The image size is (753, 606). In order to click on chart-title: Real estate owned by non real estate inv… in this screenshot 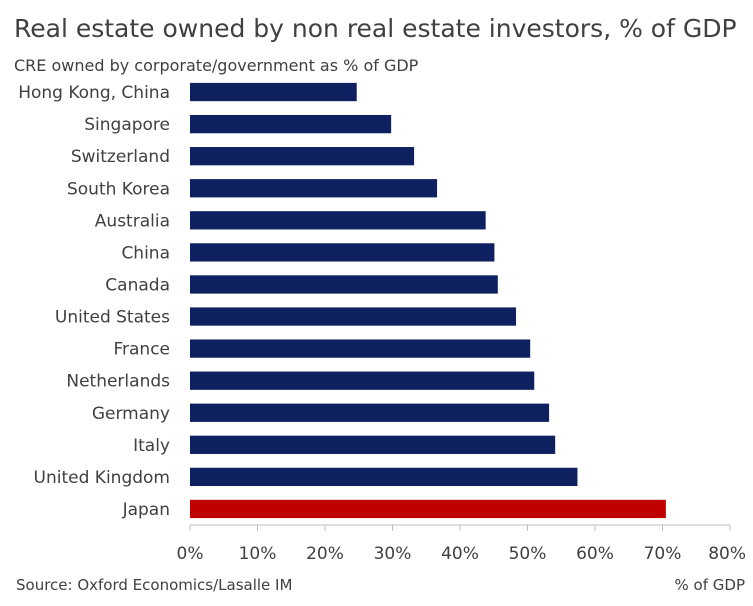, I will do `click(375, 28)`.